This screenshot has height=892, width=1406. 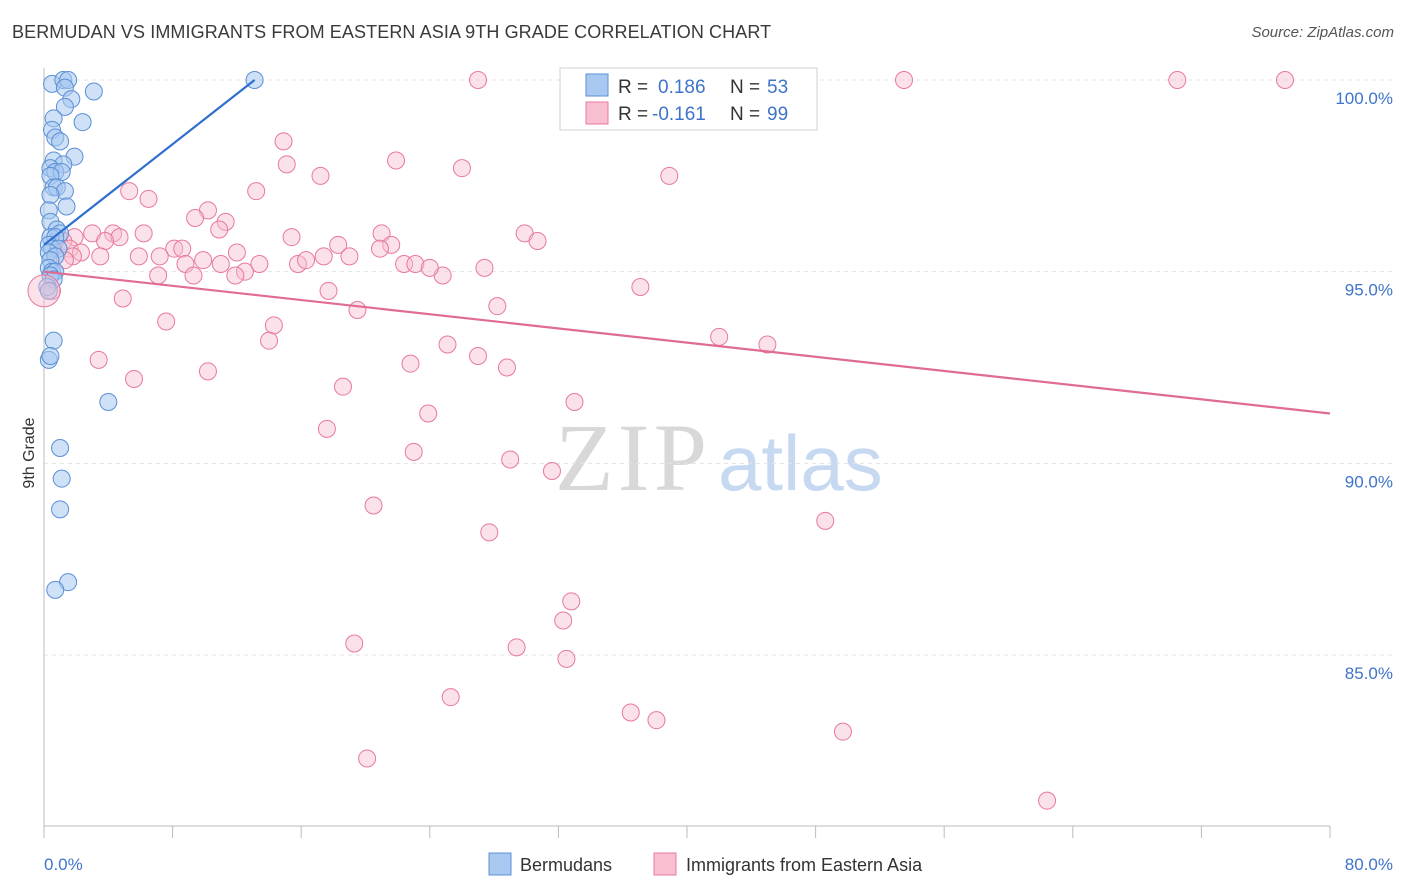 What do you see at coordinates (688, 99) in the screenshot?
I see `stats-legend: R = 0.186 N = 53 R = -0.161 N = 99` at bounding box center [688, 99].